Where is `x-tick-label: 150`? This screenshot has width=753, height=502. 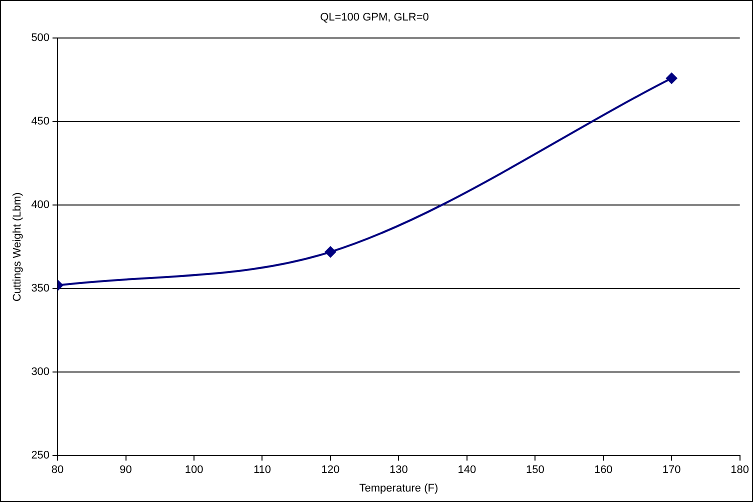 x-tick-label: 150 is located at coordinates (535, 470).